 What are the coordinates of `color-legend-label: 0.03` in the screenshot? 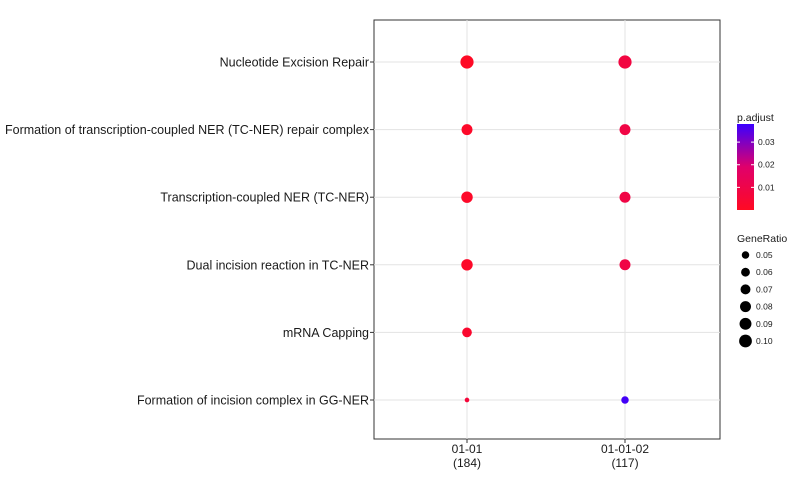 It's located at (766, 142).